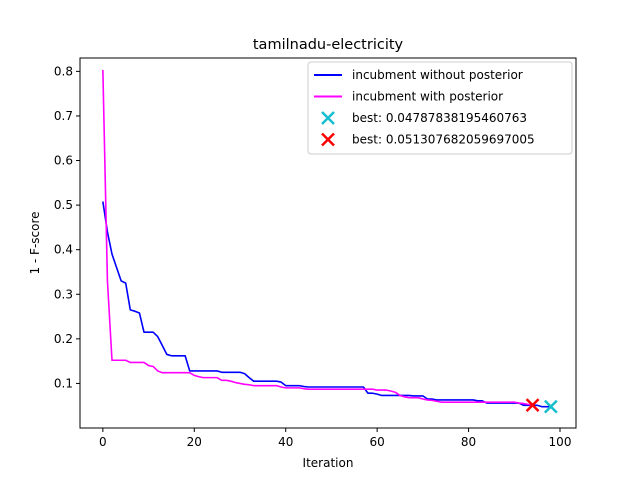 This screenshot has height=480, width=640. Describe the element at coordinates (439, 118) in the screenshot. I see `legend-label: best: 0.04787838195460763` at that location.